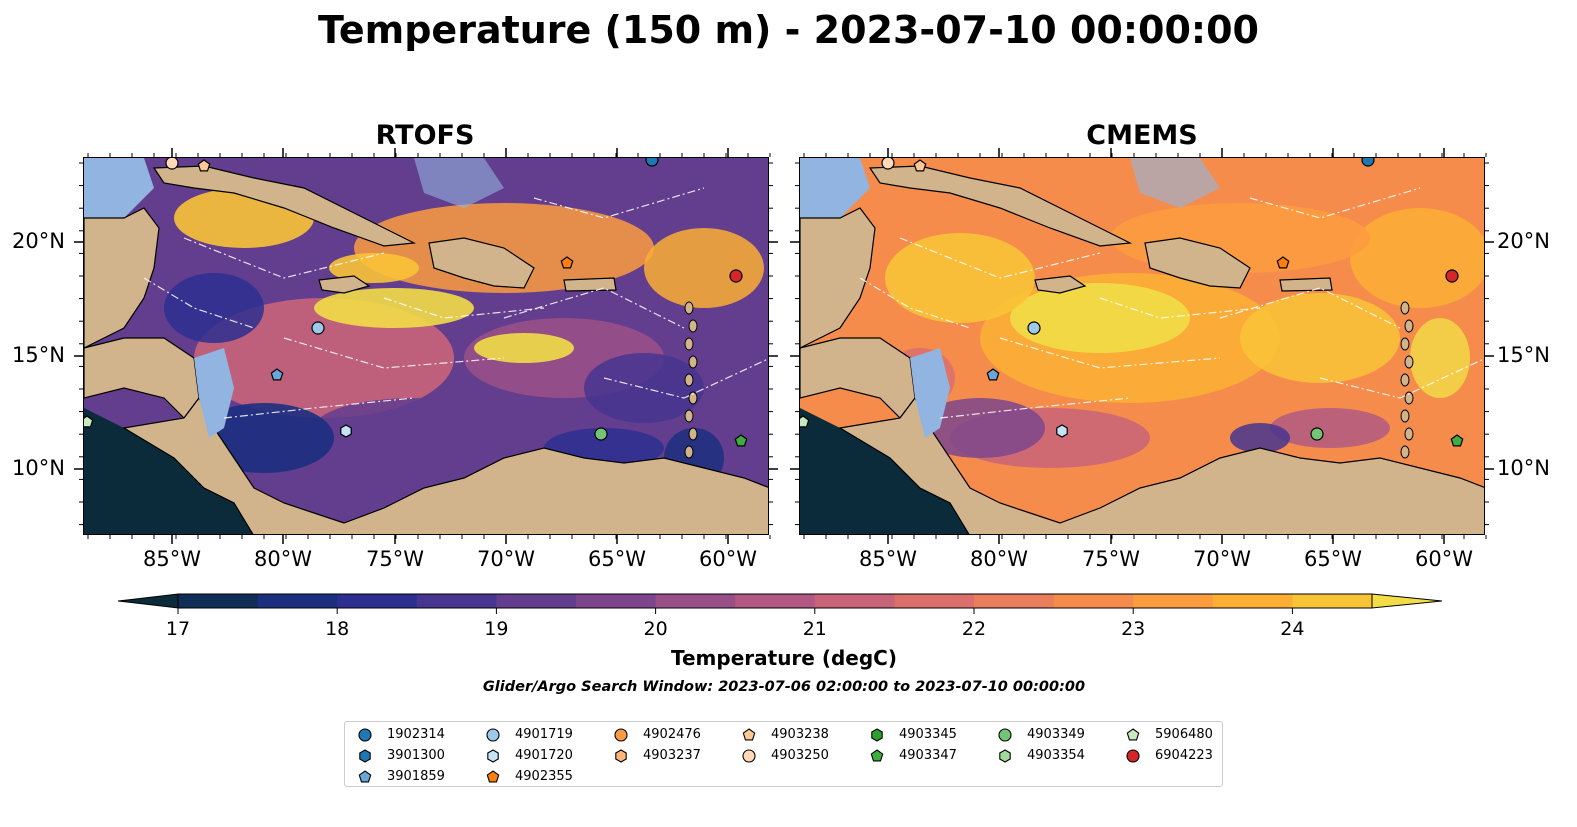 The image size is (1577, 827). Describe the element at coordinates (445, 465) in the screenshot. I see `south-america-land` at that location.